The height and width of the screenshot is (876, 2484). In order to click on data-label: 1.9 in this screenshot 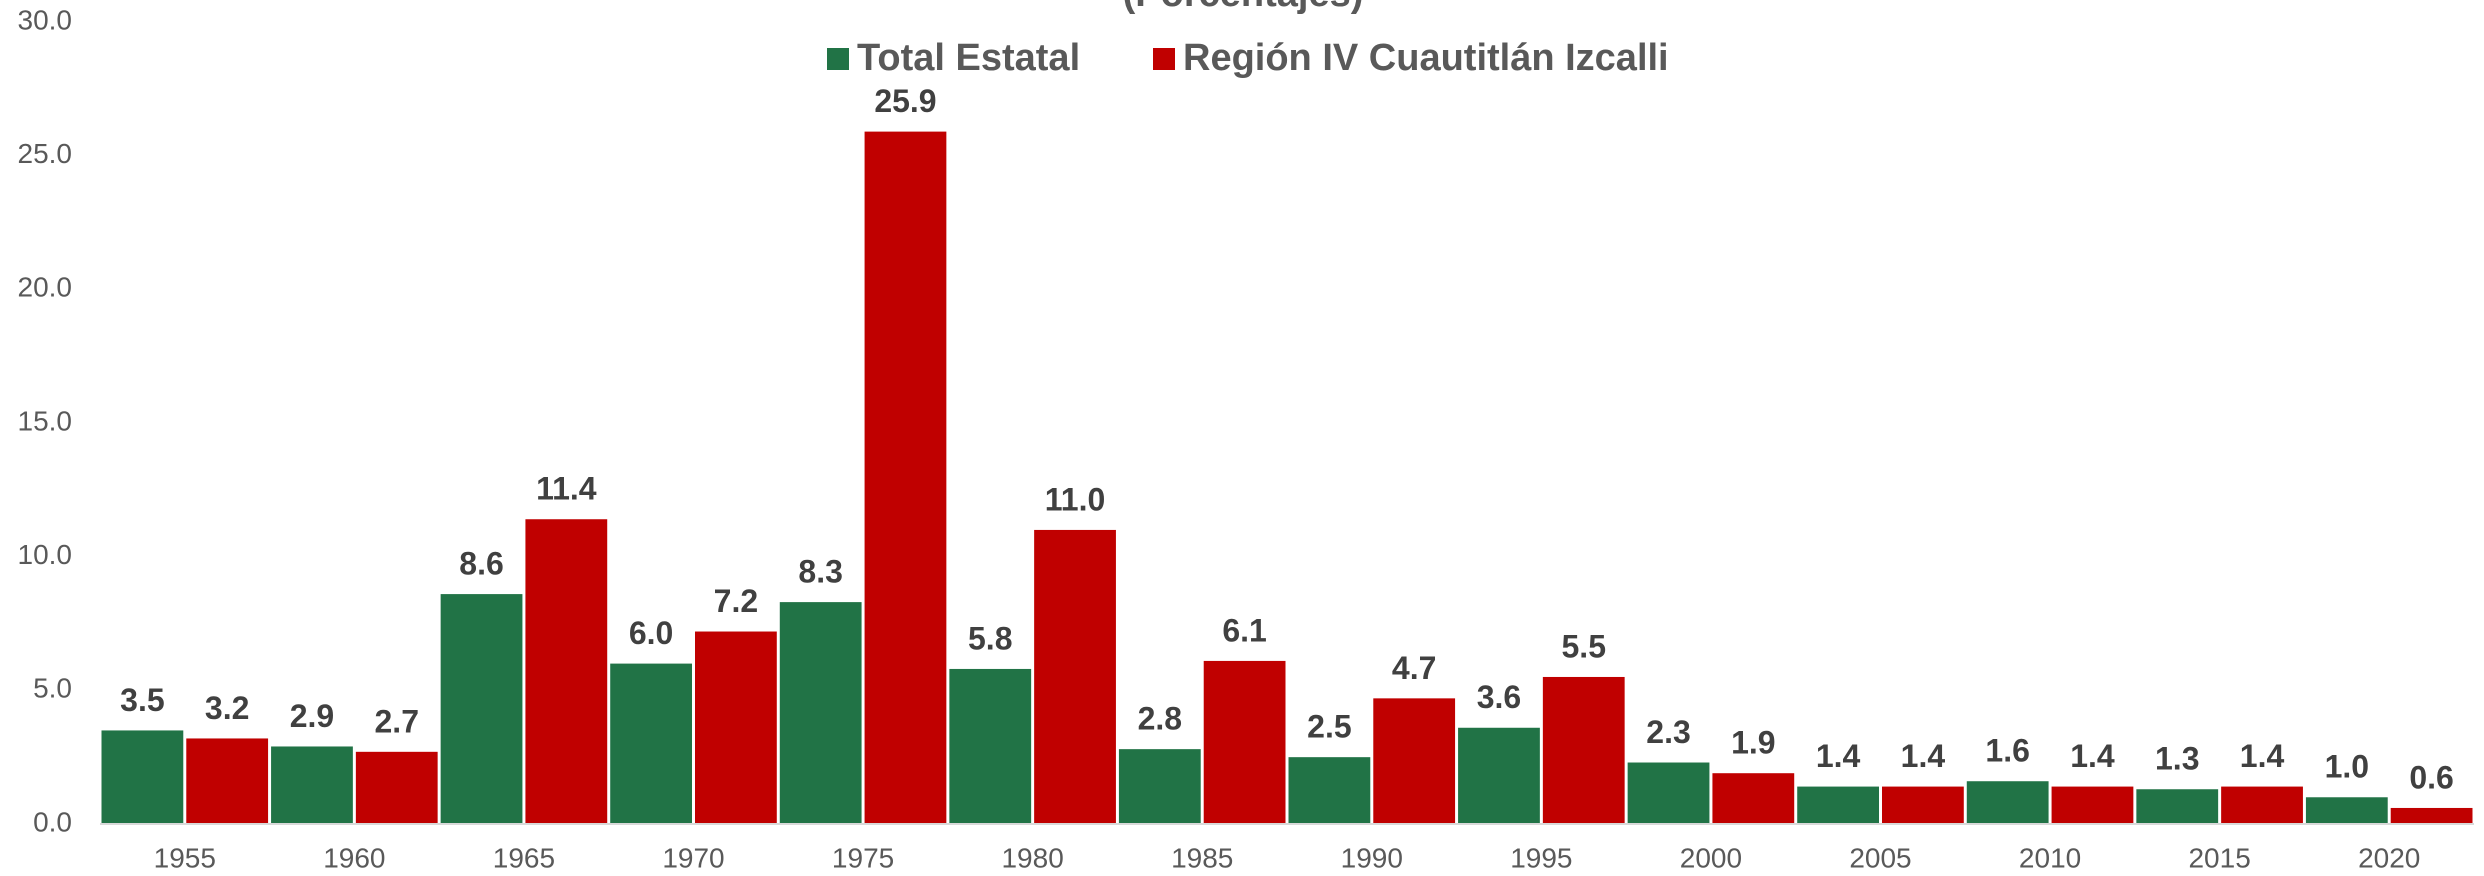, I will do `click(1753, 743)`.